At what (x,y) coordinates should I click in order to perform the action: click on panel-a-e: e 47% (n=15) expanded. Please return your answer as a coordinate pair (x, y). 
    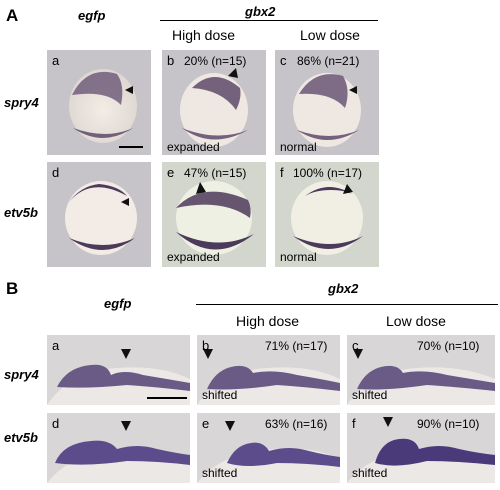
    Looking at the image, I should click on (214, 214).